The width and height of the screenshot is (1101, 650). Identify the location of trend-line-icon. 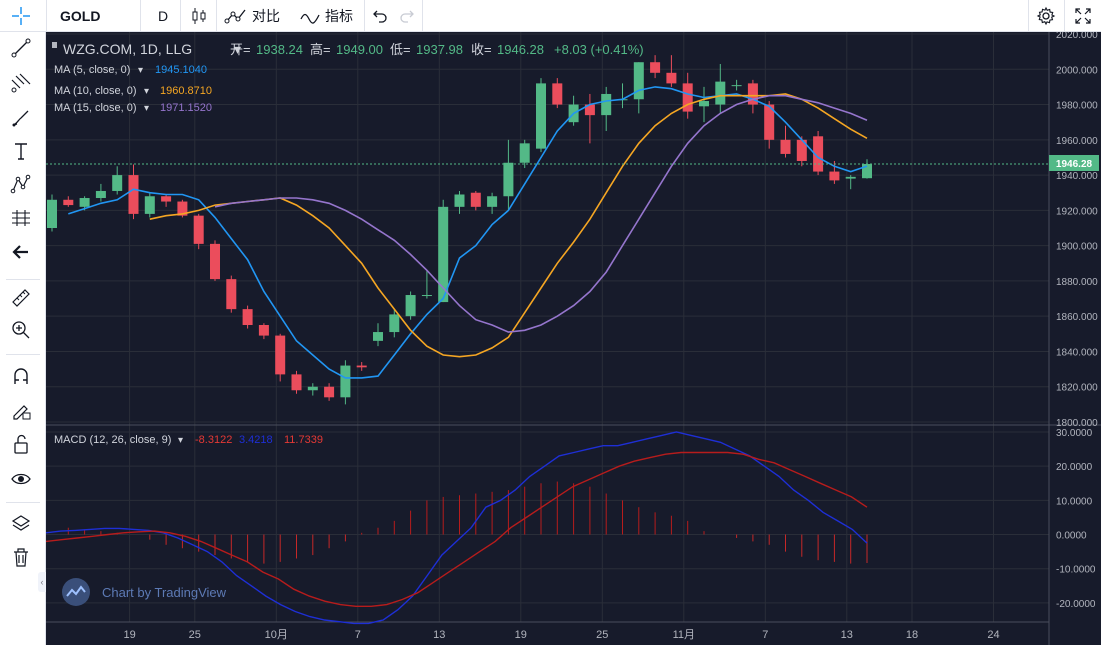
(21, 48).